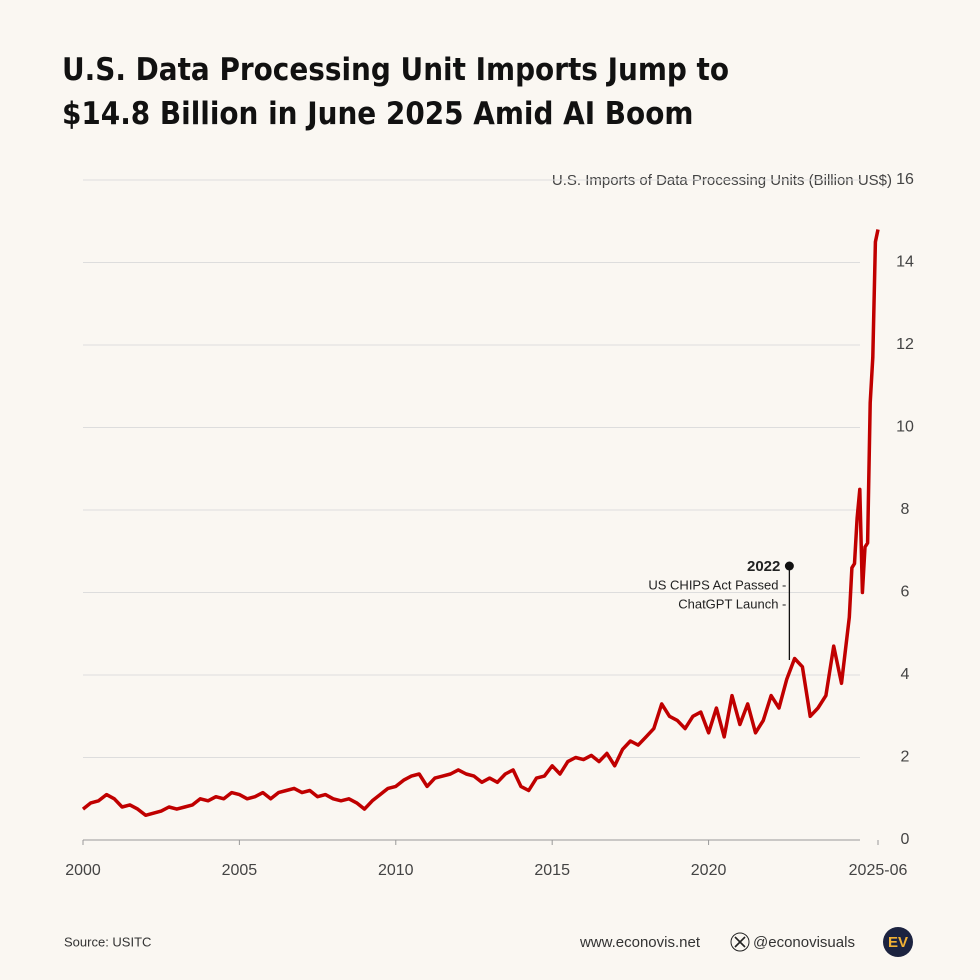  I want to click on x-tick-label: 2015, so click(552, 870).